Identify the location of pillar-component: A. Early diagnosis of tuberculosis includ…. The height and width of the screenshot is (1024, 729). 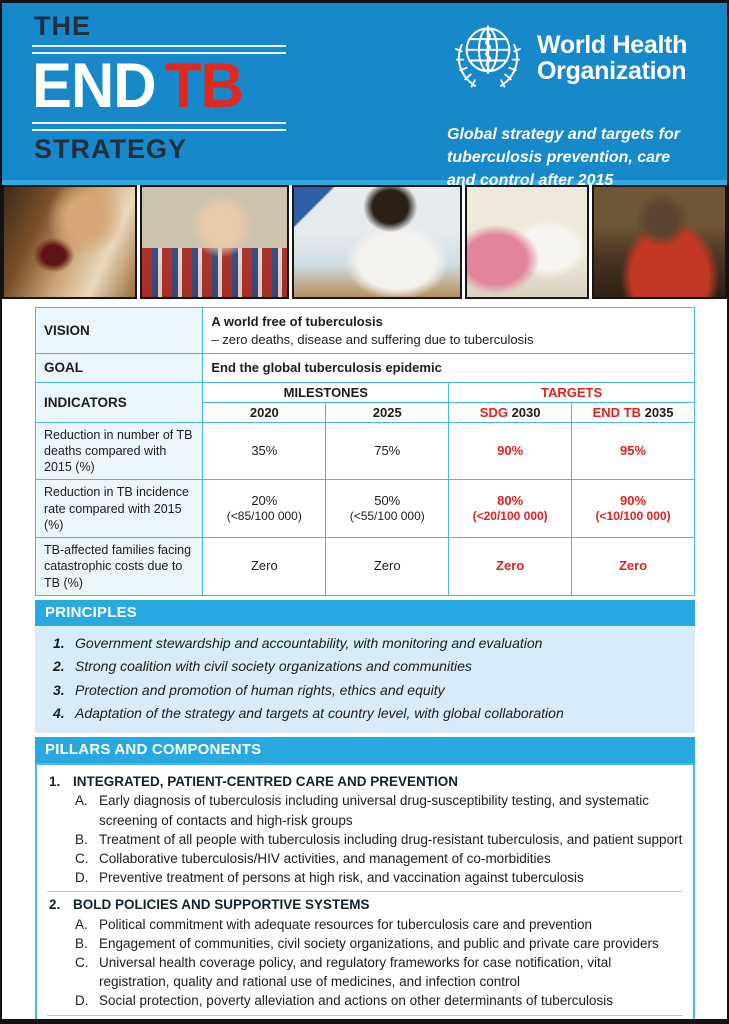
(365, 810).